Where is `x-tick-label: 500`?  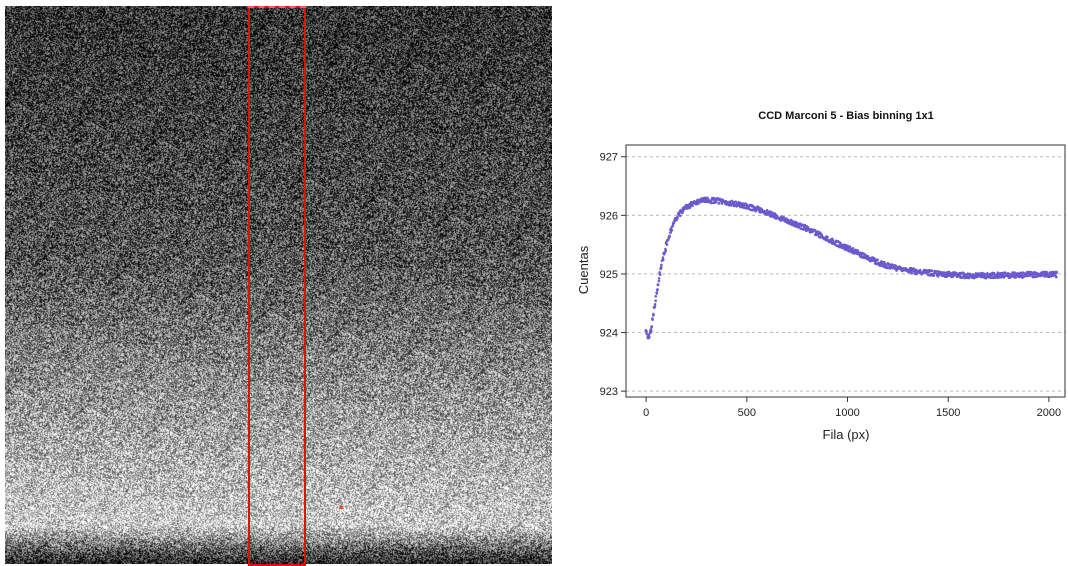
x-tick-label: 500 is located at coordinates (747, 413).